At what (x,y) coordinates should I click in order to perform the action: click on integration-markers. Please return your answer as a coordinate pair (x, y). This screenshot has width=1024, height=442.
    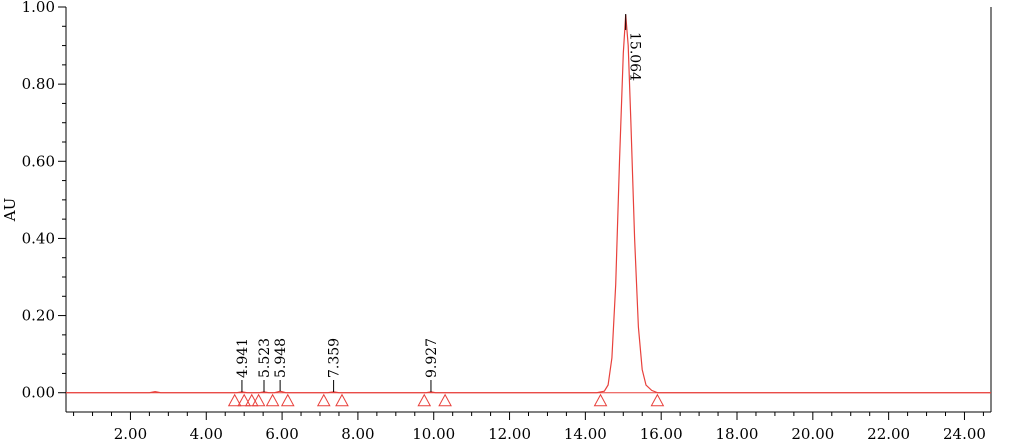
    Looking at the image, I should click on (446, 400).